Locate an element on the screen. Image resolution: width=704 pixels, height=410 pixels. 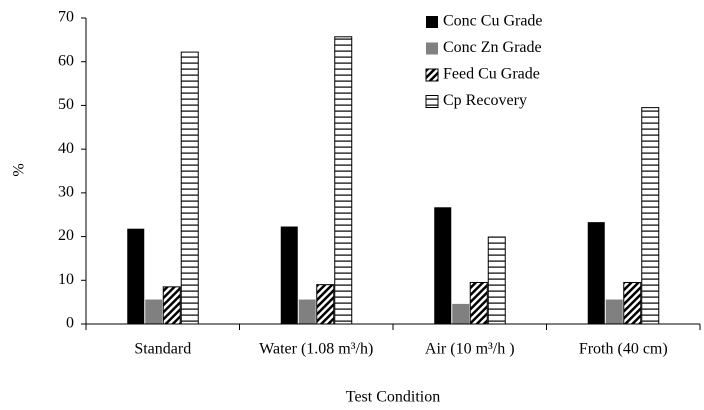
x-tick-label: Froth (40 cm) is located at coordinates (623, 349).